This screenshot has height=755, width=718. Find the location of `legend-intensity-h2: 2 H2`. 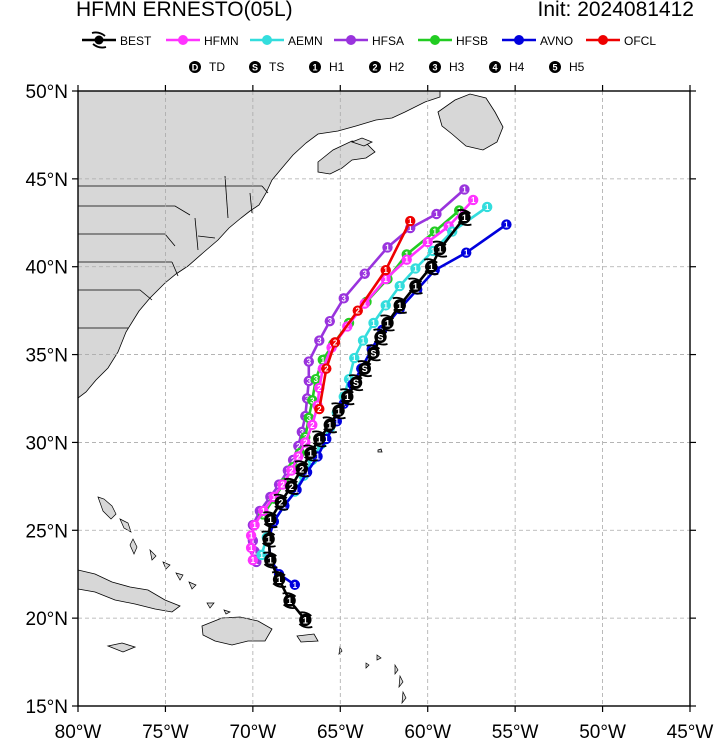

legend-intensity-h2: 2 H2 is located at coordinates (387, 67).